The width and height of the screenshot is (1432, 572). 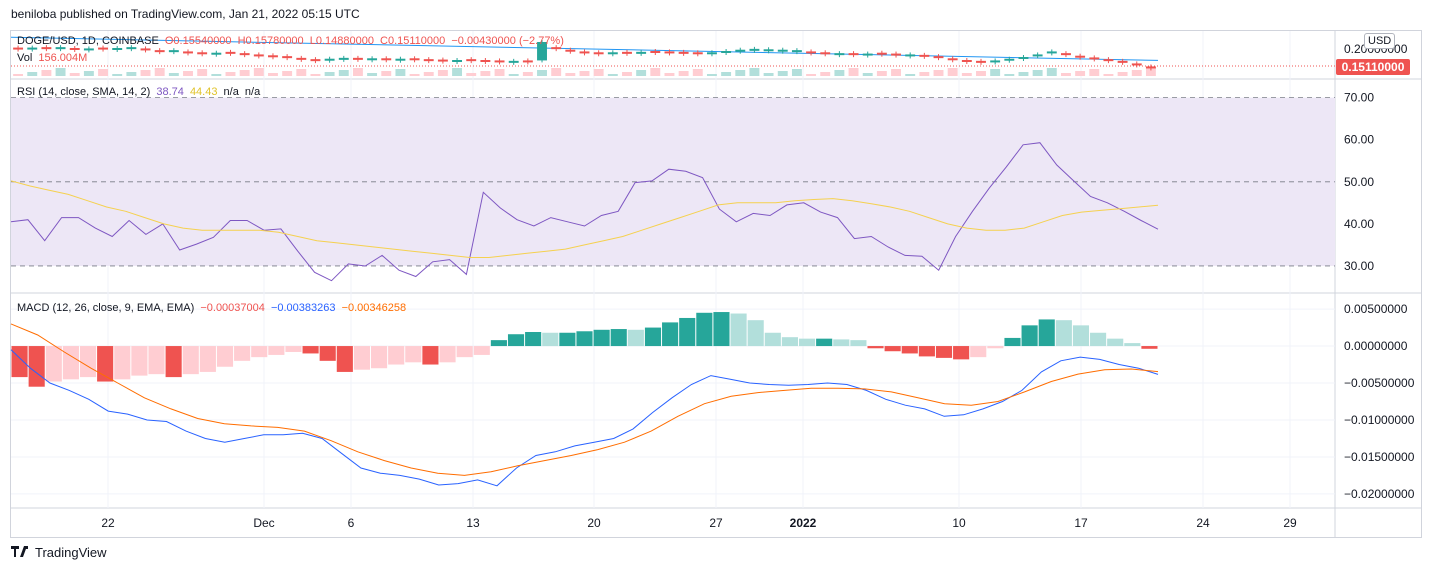 What do you see at coordinates (341, 41) in the screenshot?
I see `ohlc-low: L0.14880000` at bounding box center [341, 41].